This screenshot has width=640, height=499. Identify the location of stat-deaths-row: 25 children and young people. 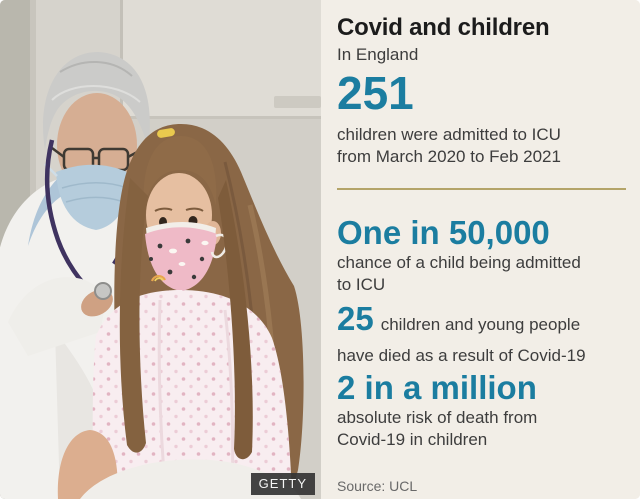
(481, 322).